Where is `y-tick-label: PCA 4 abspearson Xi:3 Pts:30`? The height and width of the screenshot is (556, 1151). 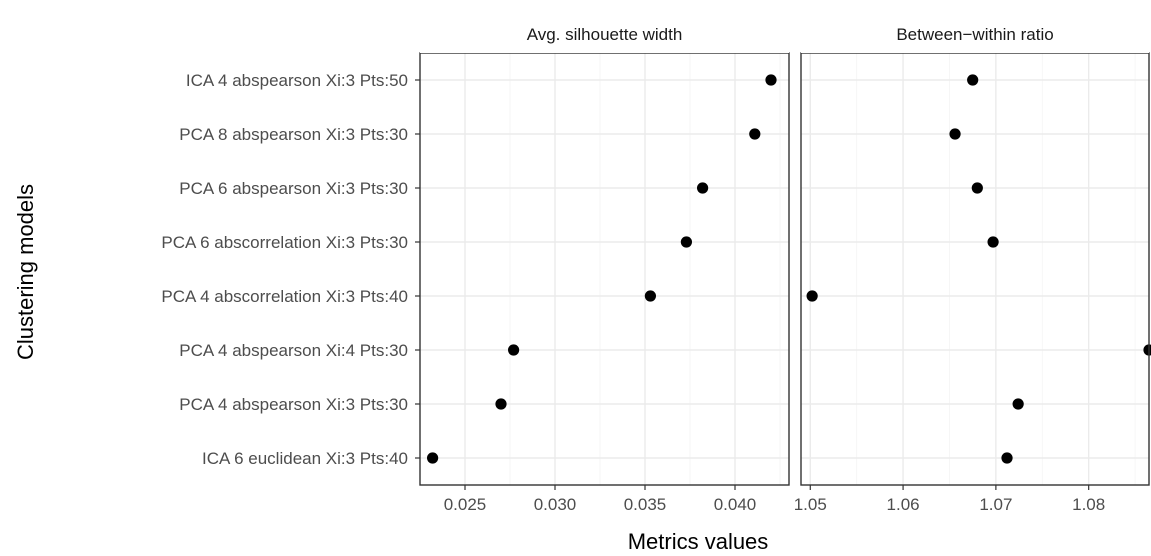 y-tick-label: PCA 4 abspearson Xi:3 Pts:30 is located at coordinates (293, 404).